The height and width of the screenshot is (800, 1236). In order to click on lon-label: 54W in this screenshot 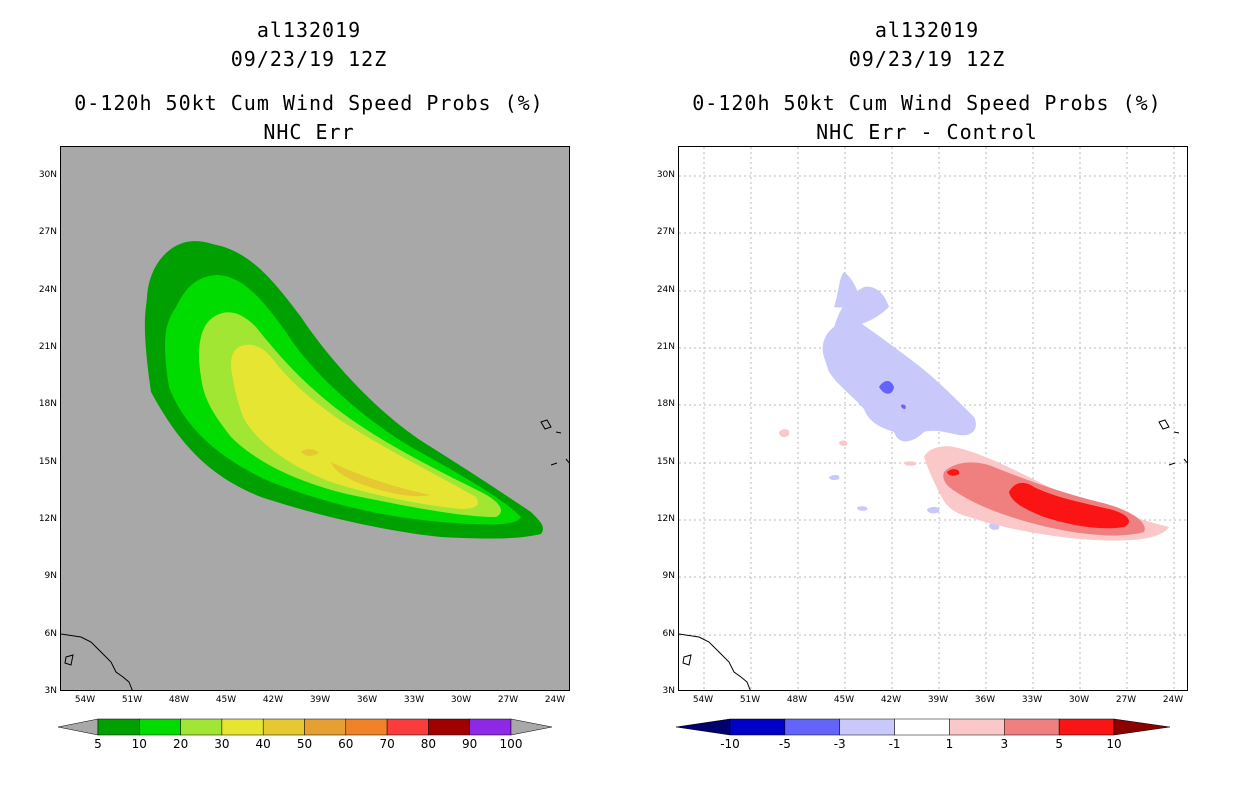, I will do `click(85, 700)`.